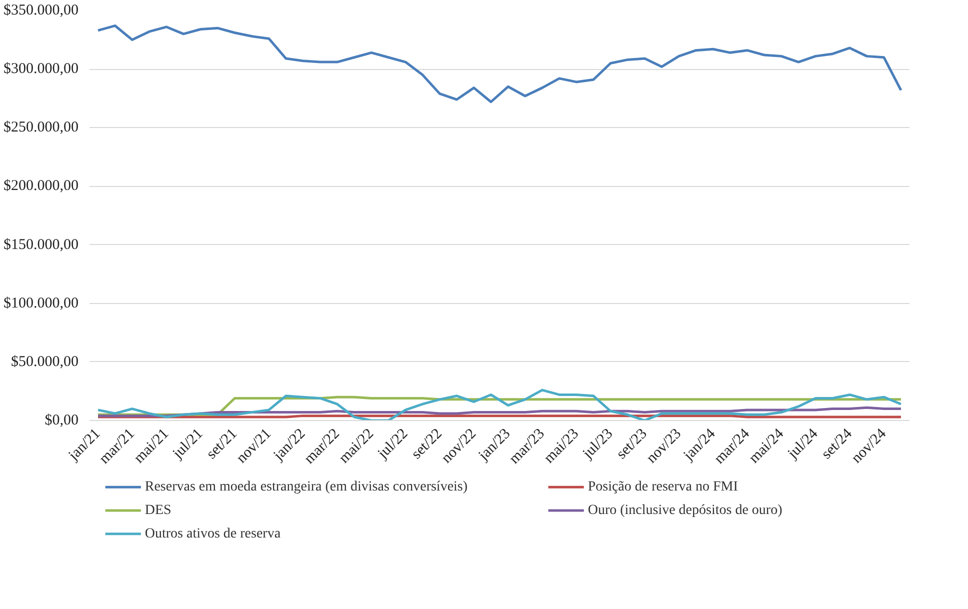 The image size is (968, 609). Describe the element at coordinates (41, 244) in the screenshot. I see `y-tick-label: $150.000,00` at that location.